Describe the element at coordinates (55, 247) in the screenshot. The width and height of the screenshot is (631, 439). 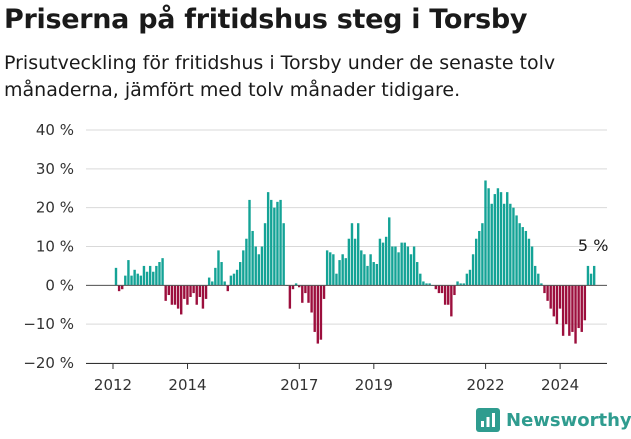
I see `y-tick-label: 10 %` at that location.